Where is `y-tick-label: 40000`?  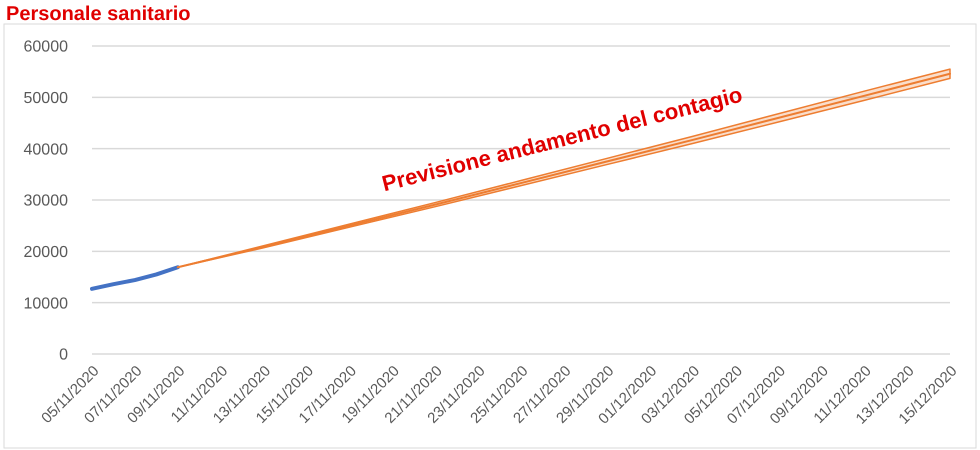
y-tick-label: 40000 is located at coordinates (46, 149).